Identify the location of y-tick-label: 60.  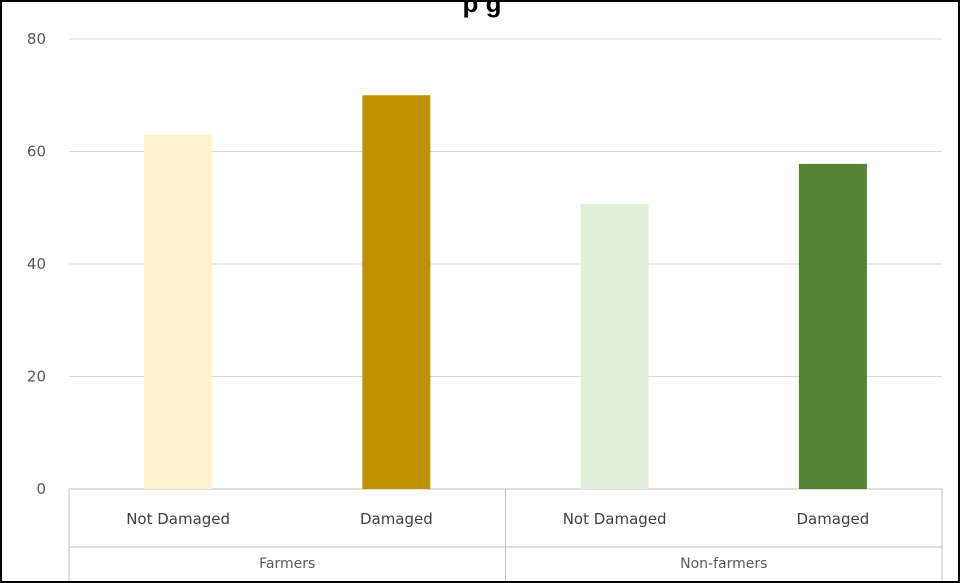
(36, 152).